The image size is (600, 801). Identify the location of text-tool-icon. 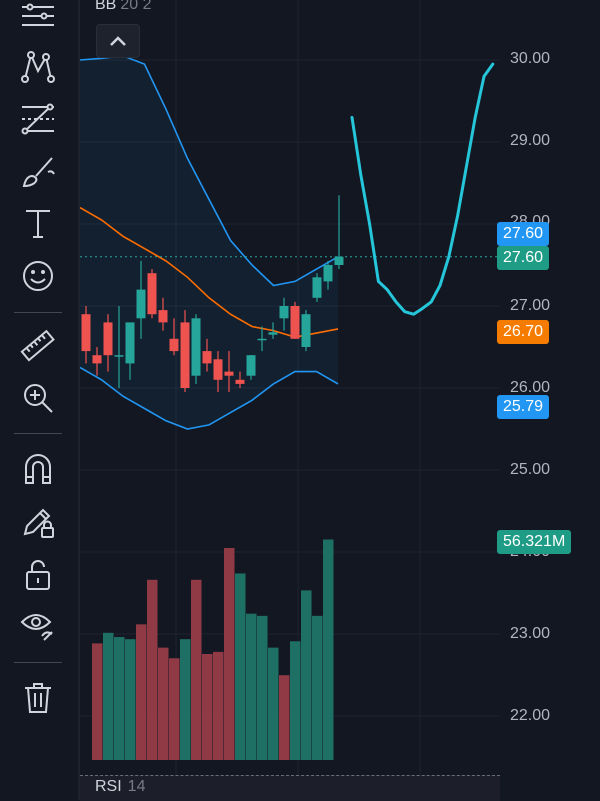
(38, 224).